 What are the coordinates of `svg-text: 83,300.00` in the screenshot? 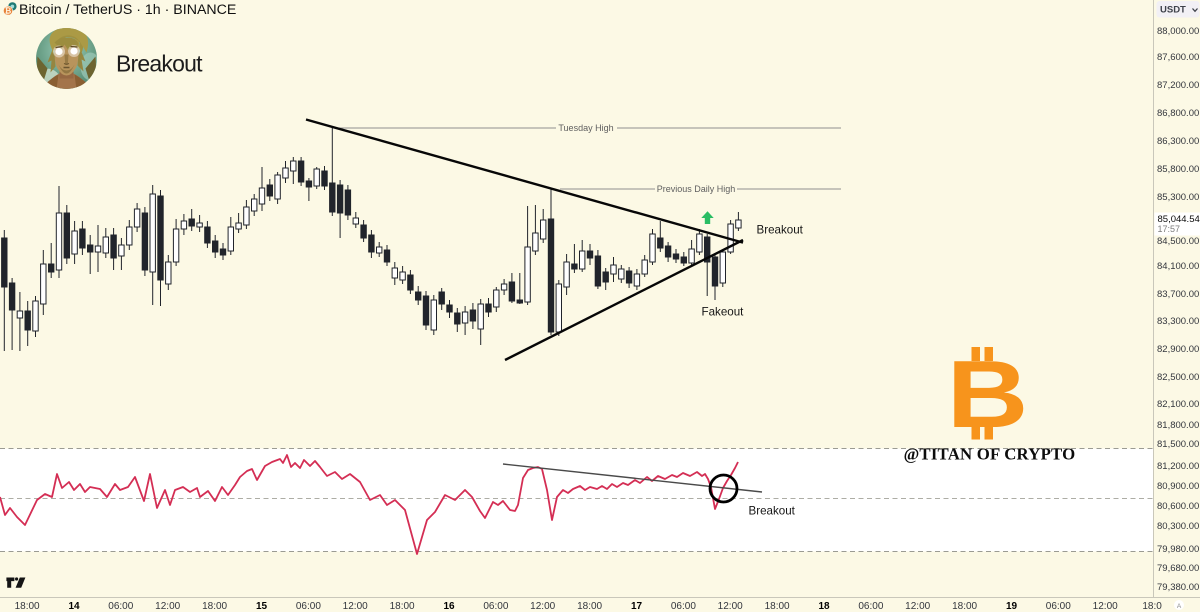 It's located at (1178, 321).